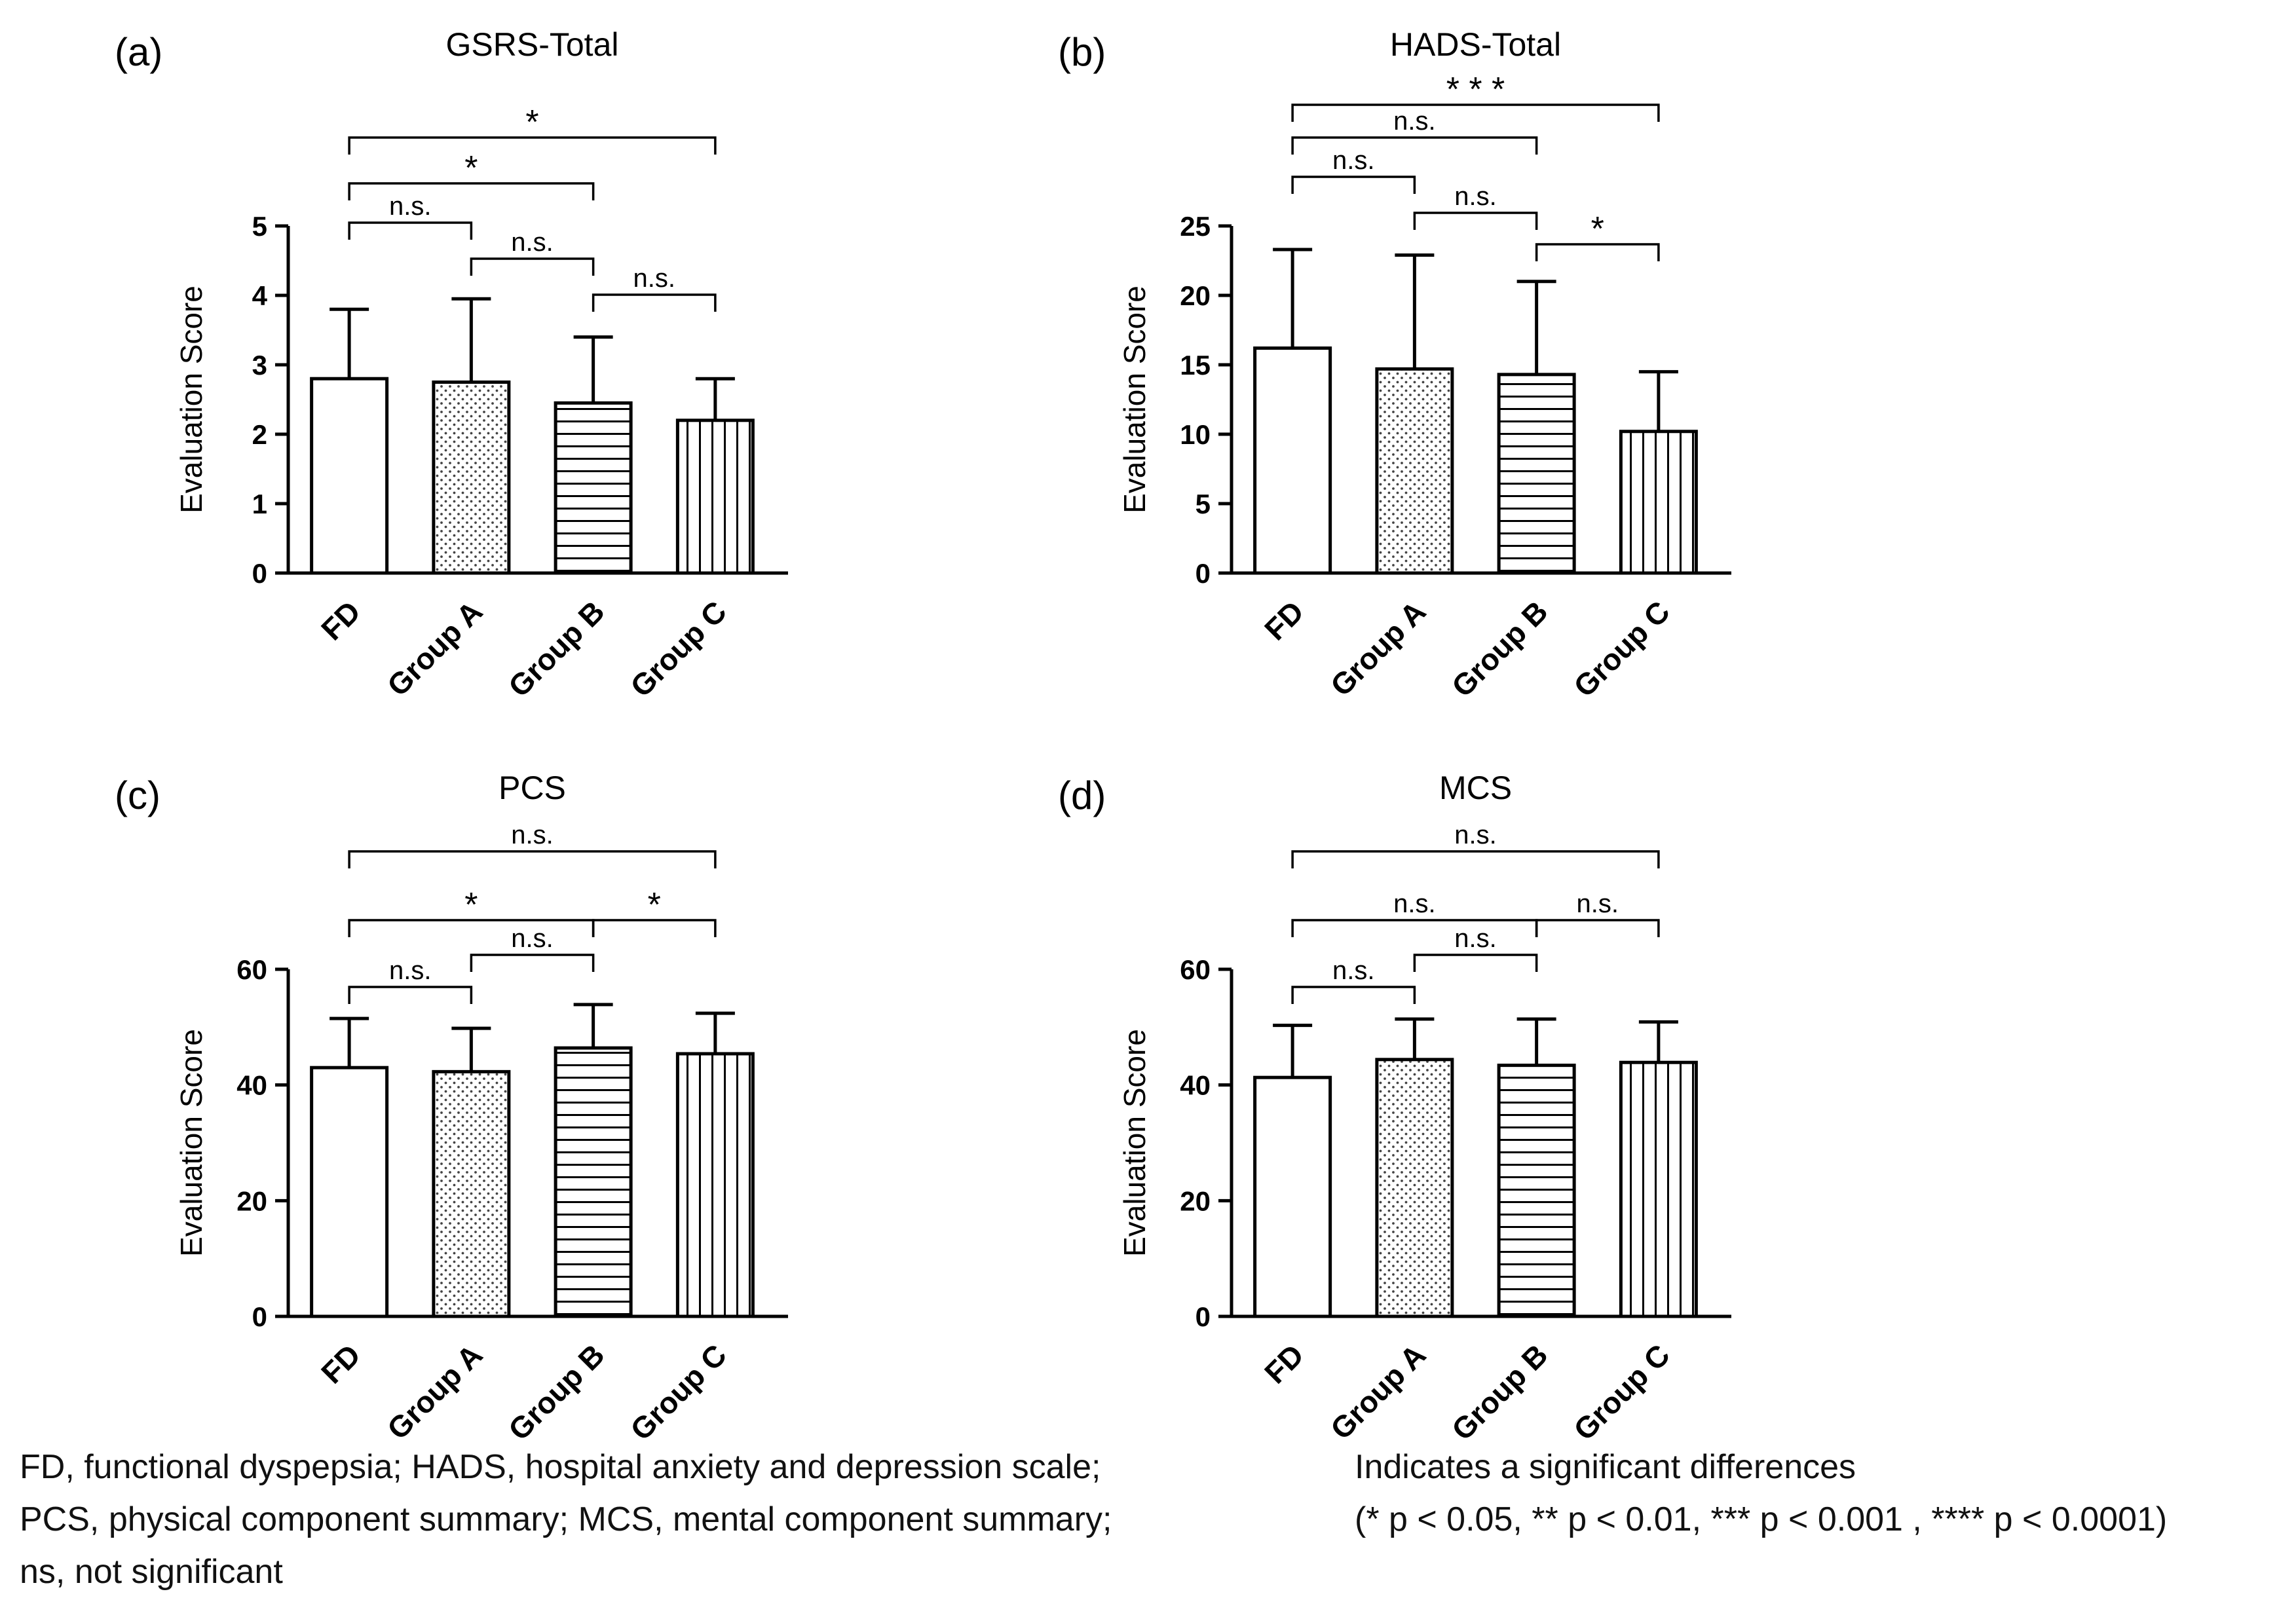  I want to click on y-tick-label: 4, so click(260, 295).